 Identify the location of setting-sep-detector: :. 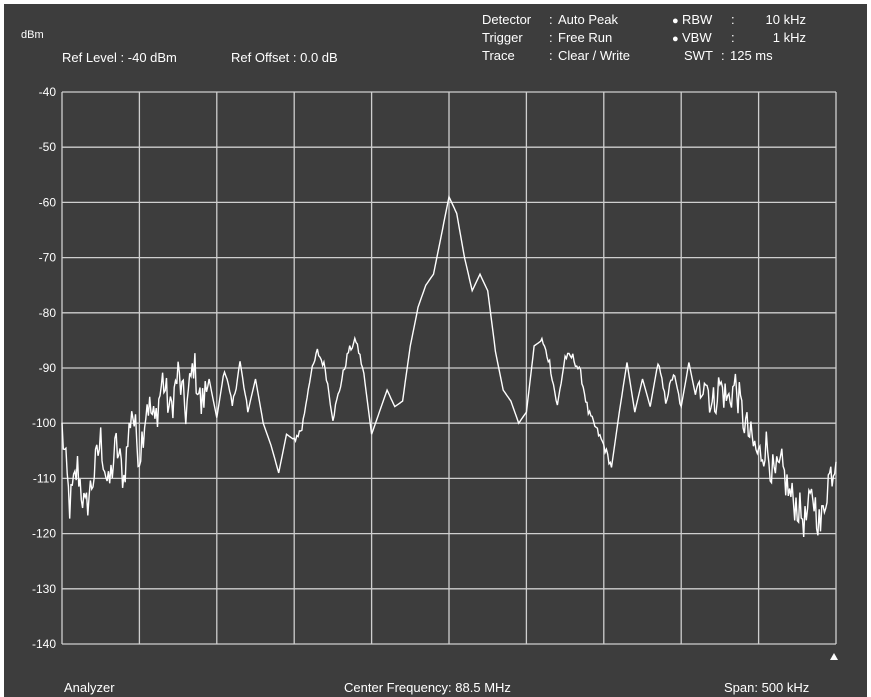
(551, 19).